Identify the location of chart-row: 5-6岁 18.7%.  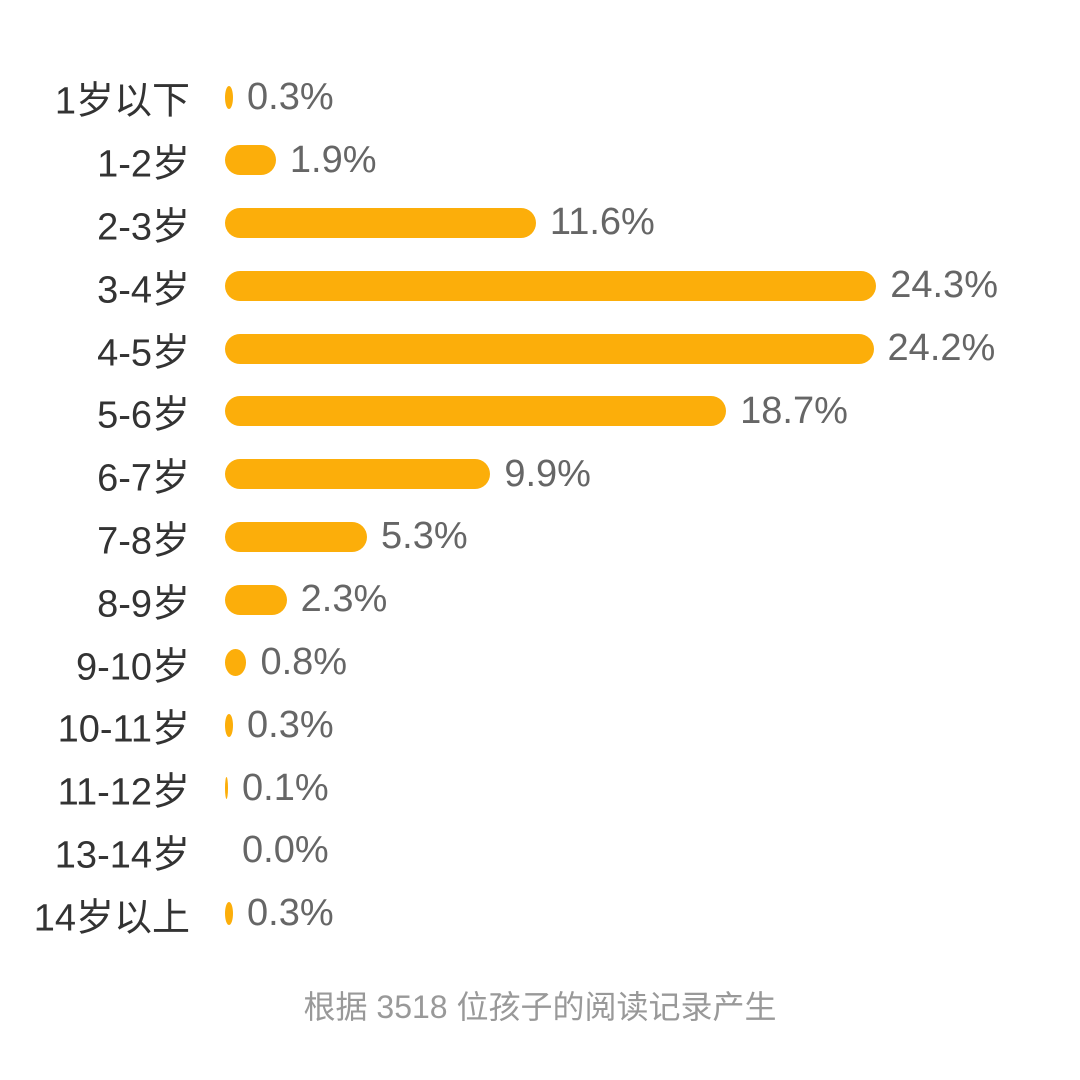
(540, 411).